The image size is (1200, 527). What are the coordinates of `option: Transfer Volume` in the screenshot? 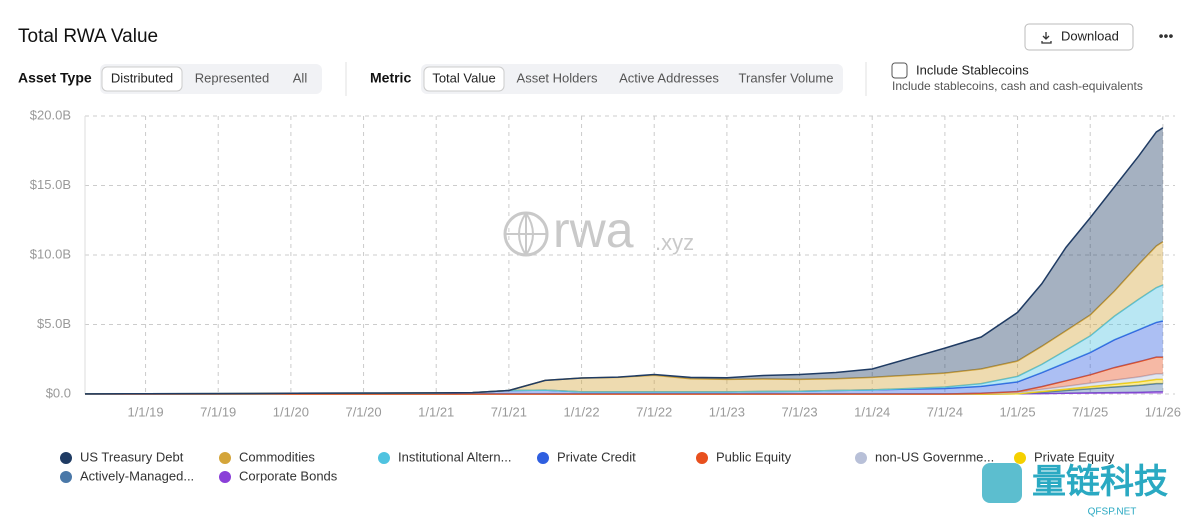 It's located at (786, 77).